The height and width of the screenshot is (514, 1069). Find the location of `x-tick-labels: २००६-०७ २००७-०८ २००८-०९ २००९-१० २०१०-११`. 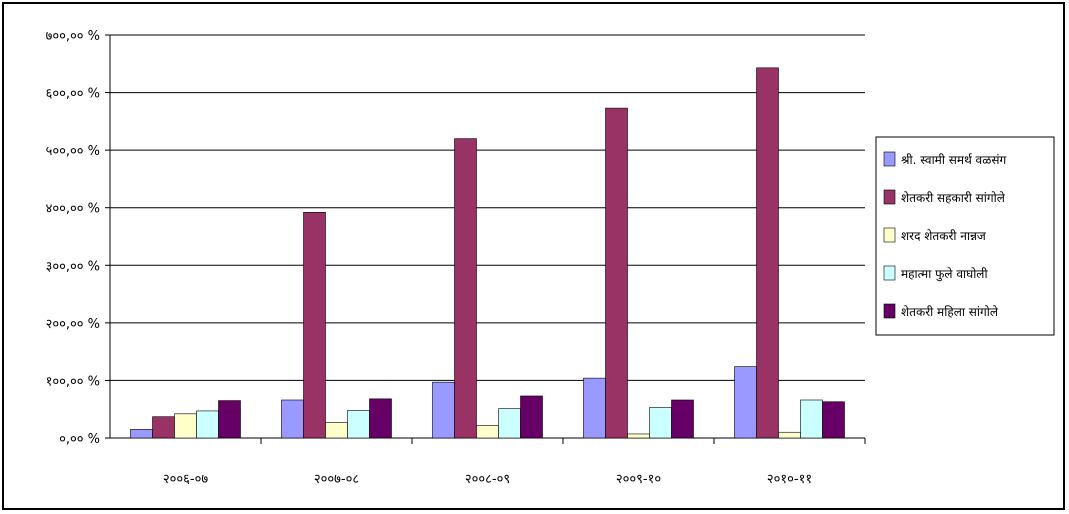

x-tick-labels: २००६-०७ २००७-०८ २००८-०९ २००९-१० २०१०-११ is located at coordinates (487, 479).